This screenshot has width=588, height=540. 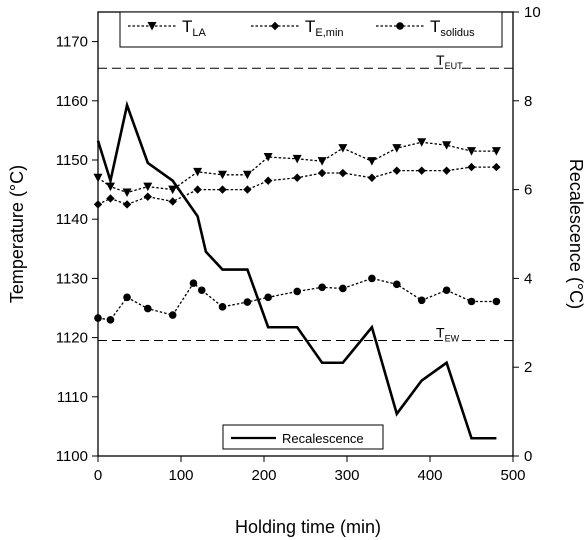 What do you see at coordinates (449, 61) in the screenshot?
I see `reference-line-label: TEUT` at bounding box center [449, 61].